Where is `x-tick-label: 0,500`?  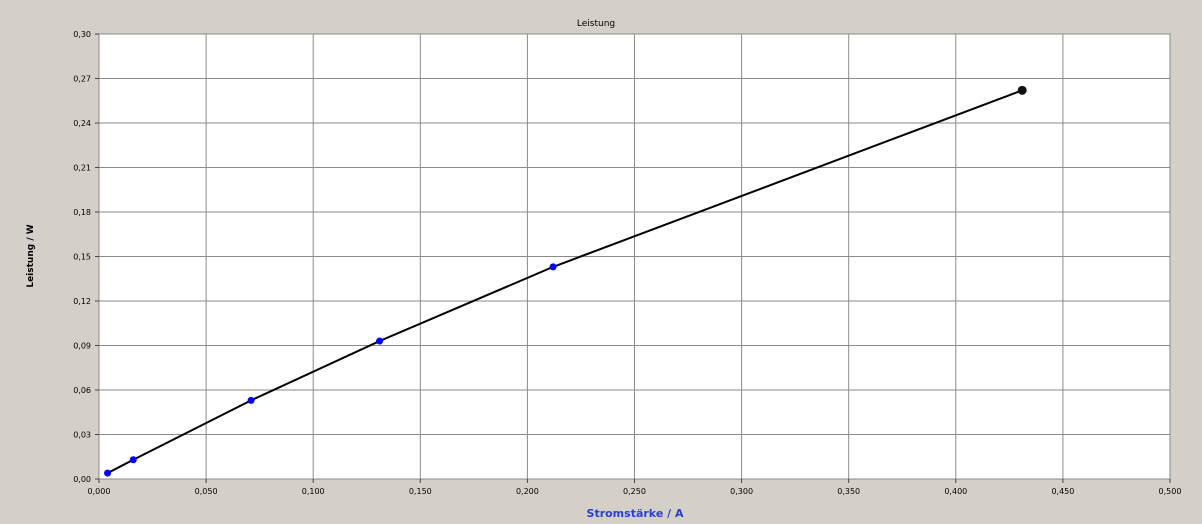
x-tick-label: 0,500 is located at coordinates (1170, 491).